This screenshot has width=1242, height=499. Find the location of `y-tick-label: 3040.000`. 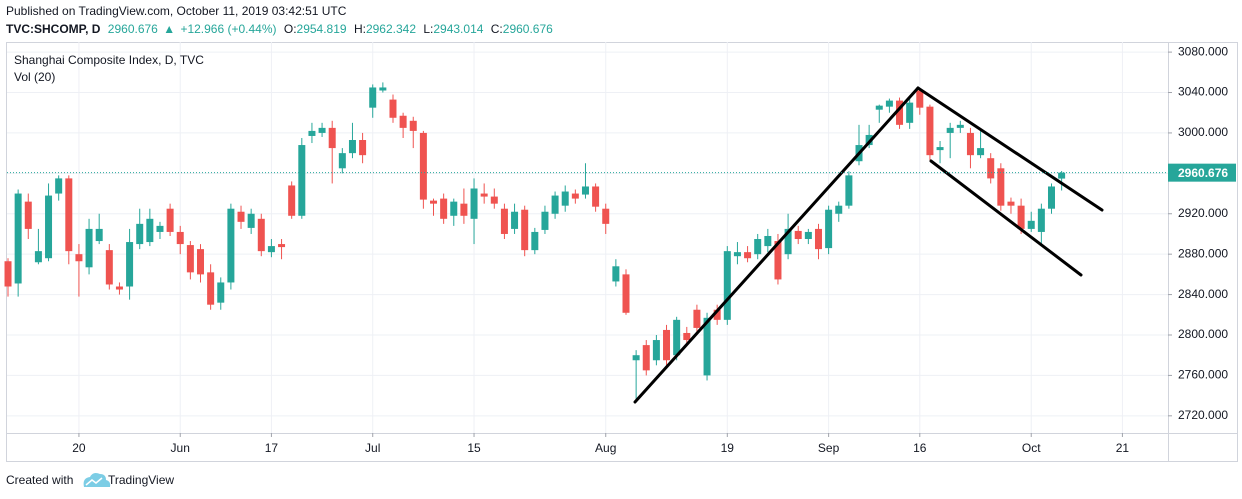

y-tick-label: 3040.000 is located at coordinates (1203, 92).